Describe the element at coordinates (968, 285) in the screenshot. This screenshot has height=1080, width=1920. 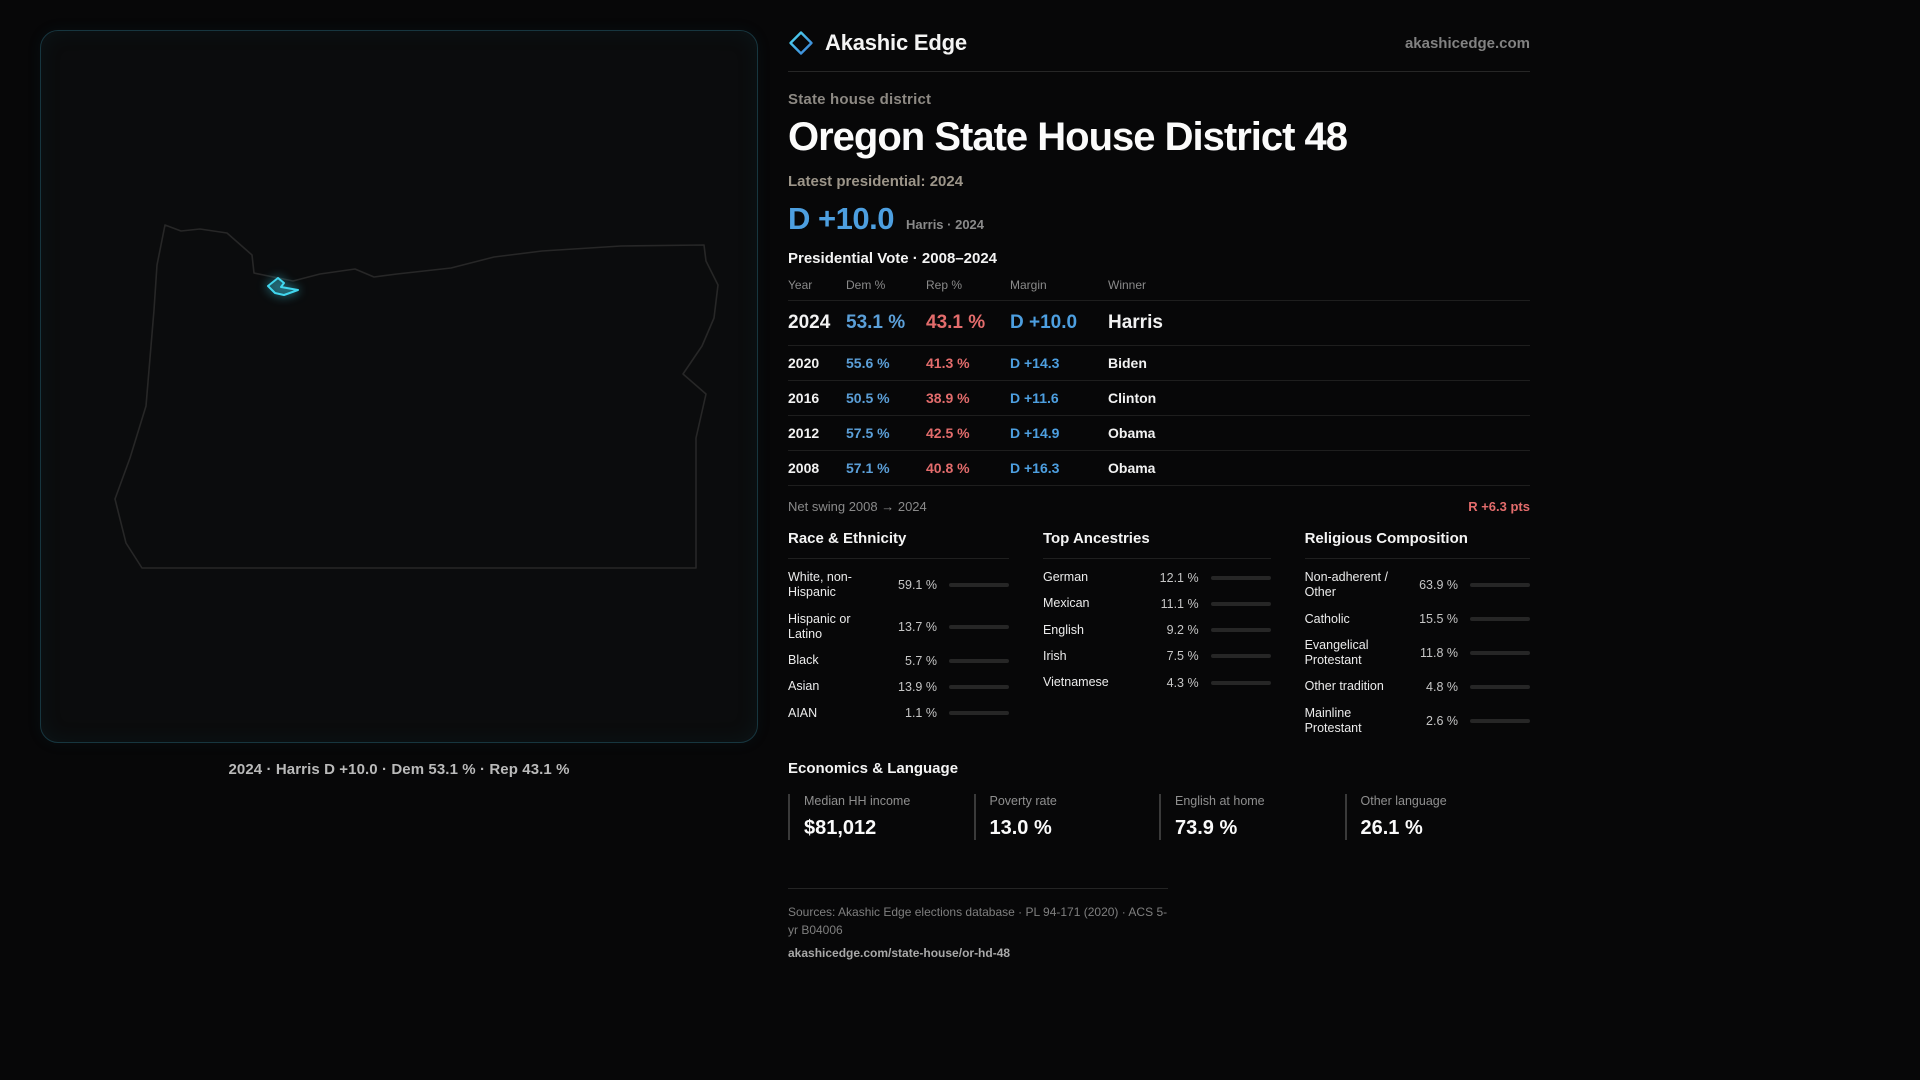
I see `col-rep: Rep %` at that location.